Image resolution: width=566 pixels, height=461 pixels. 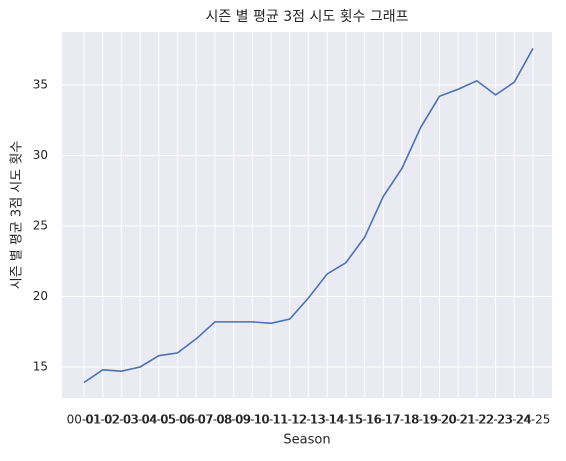 I want to click on x-tick-label: 16-17, so click(x=383, y=420).